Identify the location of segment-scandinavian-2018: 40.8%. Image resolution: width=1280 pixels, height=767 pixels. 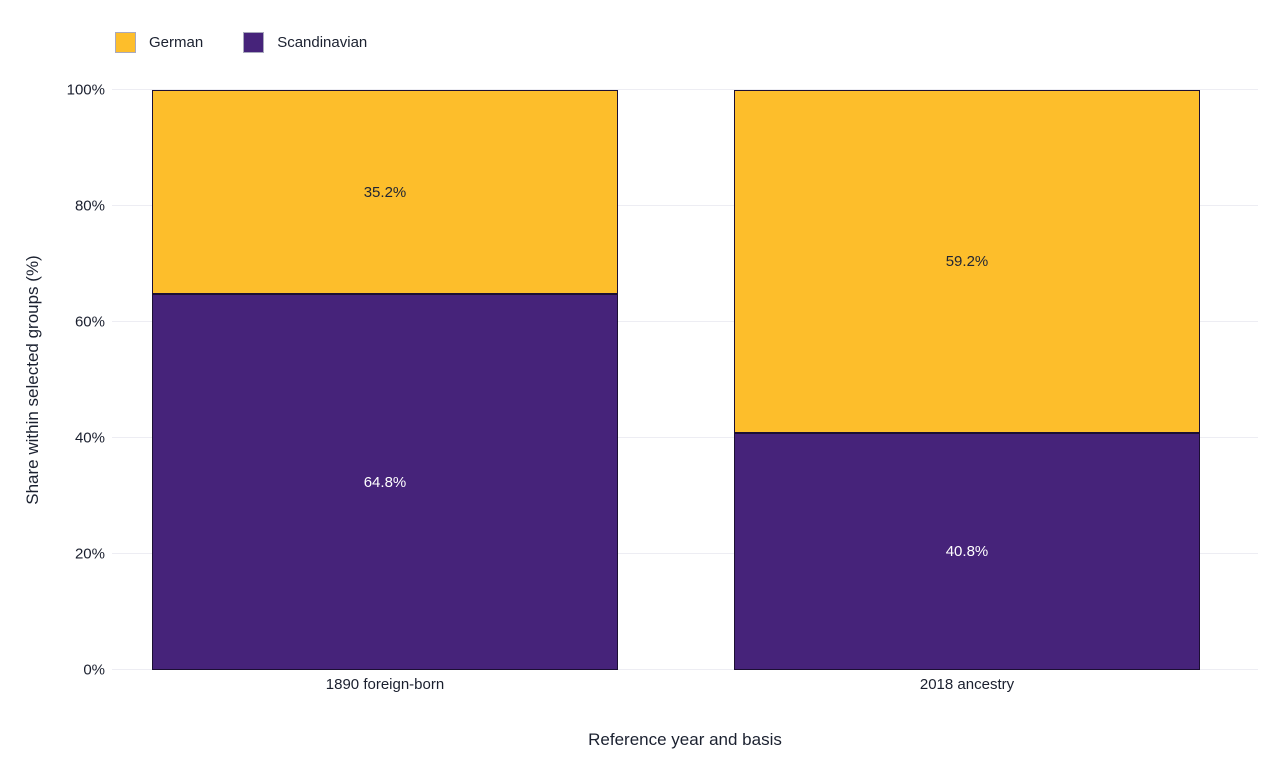
(967, 551).